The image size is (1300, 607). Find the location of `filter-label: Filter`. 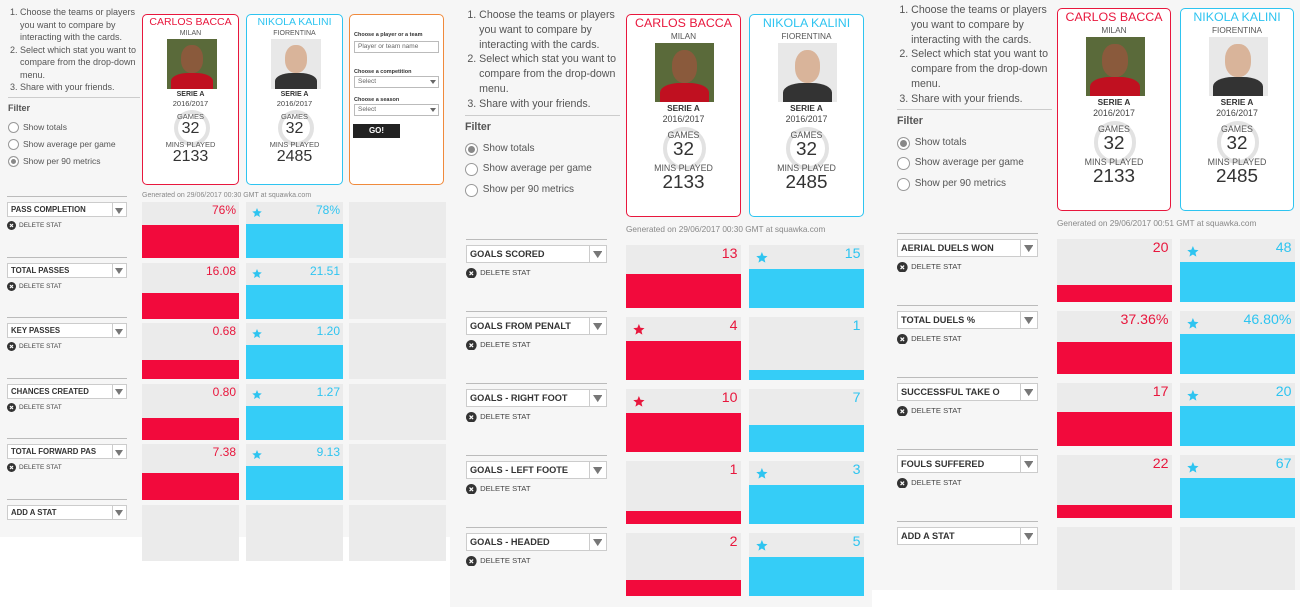

filter-label: Filter is located at coordinates (478, 127).